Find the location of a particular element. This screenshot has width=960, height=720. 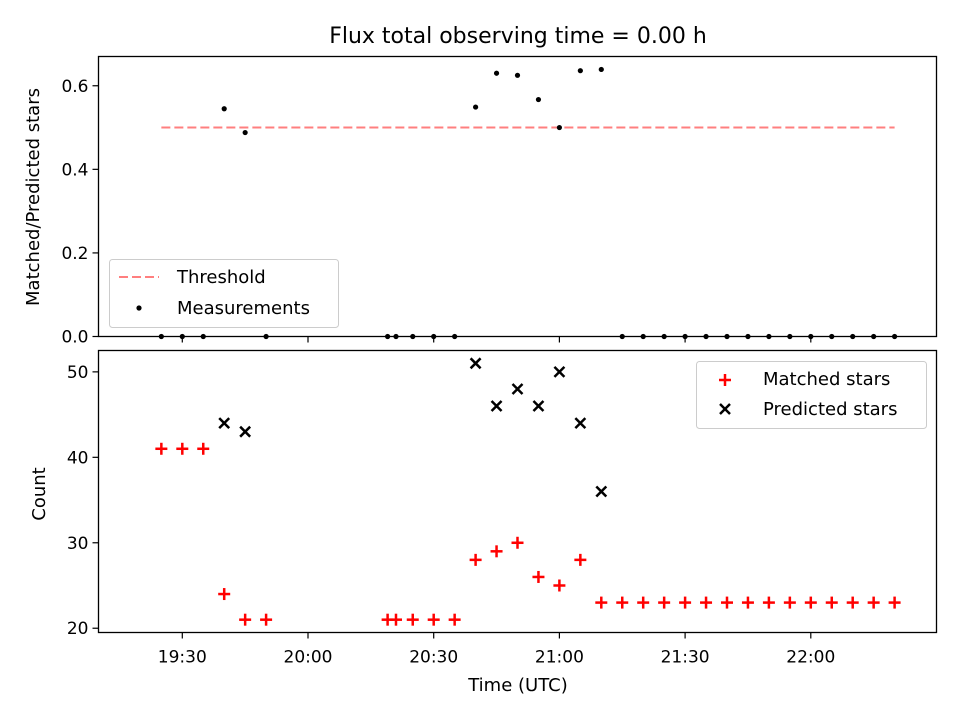

bottom-legend-box is located at coordinates (811, 395).